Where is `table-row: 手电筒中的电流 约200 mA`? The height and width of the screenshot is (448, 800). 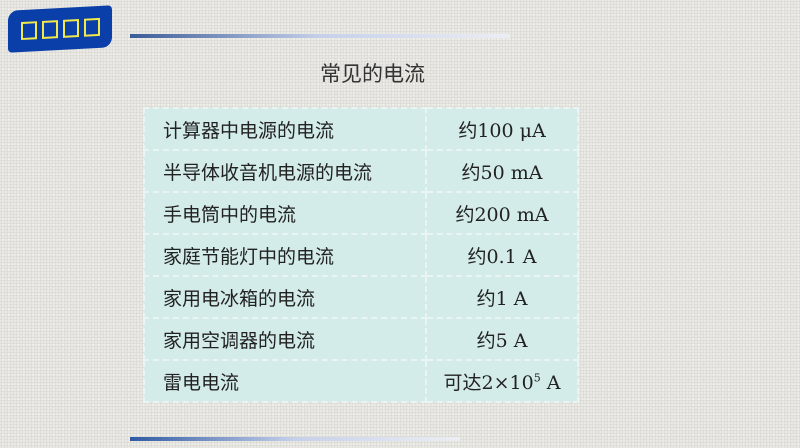 table-row: 手电筒中的电流 约200 mA is located at coordinates (361, 213).